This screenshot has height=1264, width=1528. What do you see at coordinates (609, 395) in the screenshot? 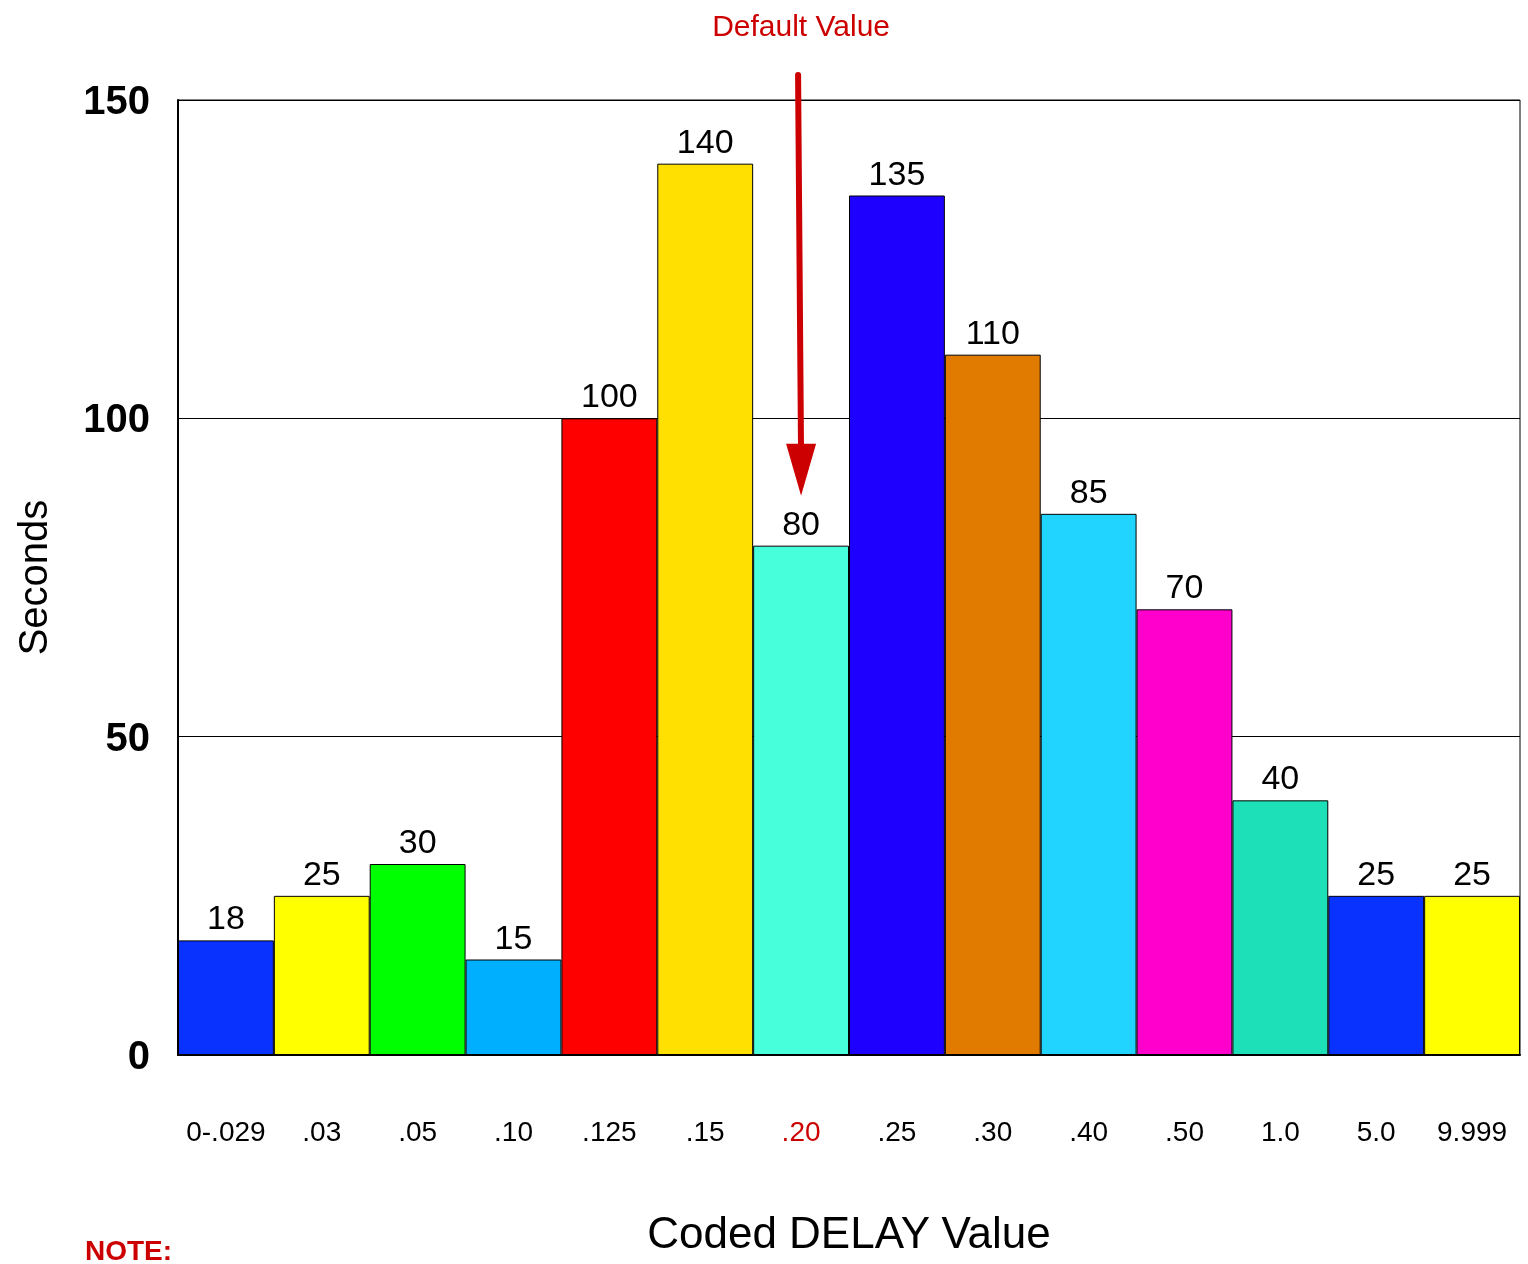
I see `data-label: 100` at bounding box center [609, 395].